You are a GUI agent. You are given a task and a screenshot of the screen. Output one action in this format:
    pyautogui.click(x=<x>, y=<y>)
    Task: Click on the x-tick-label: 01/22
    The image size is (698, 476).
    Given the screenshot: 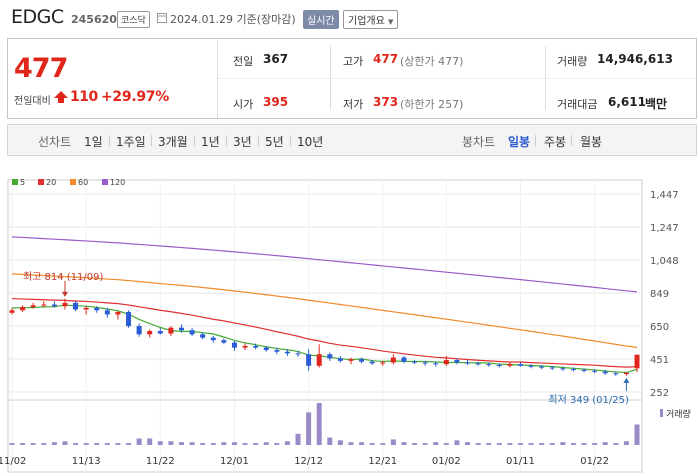 What is the action you would take?
    pyautogui.click(x=594, y=461)
    